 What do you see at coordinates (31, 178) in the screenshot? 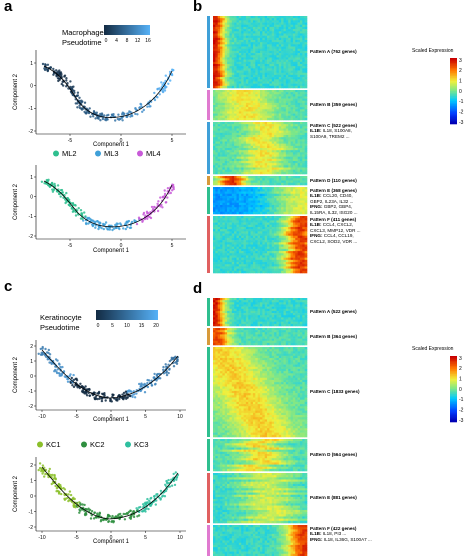
I see `a-bot-y-tick: 1` at bounding box center [31, 178].